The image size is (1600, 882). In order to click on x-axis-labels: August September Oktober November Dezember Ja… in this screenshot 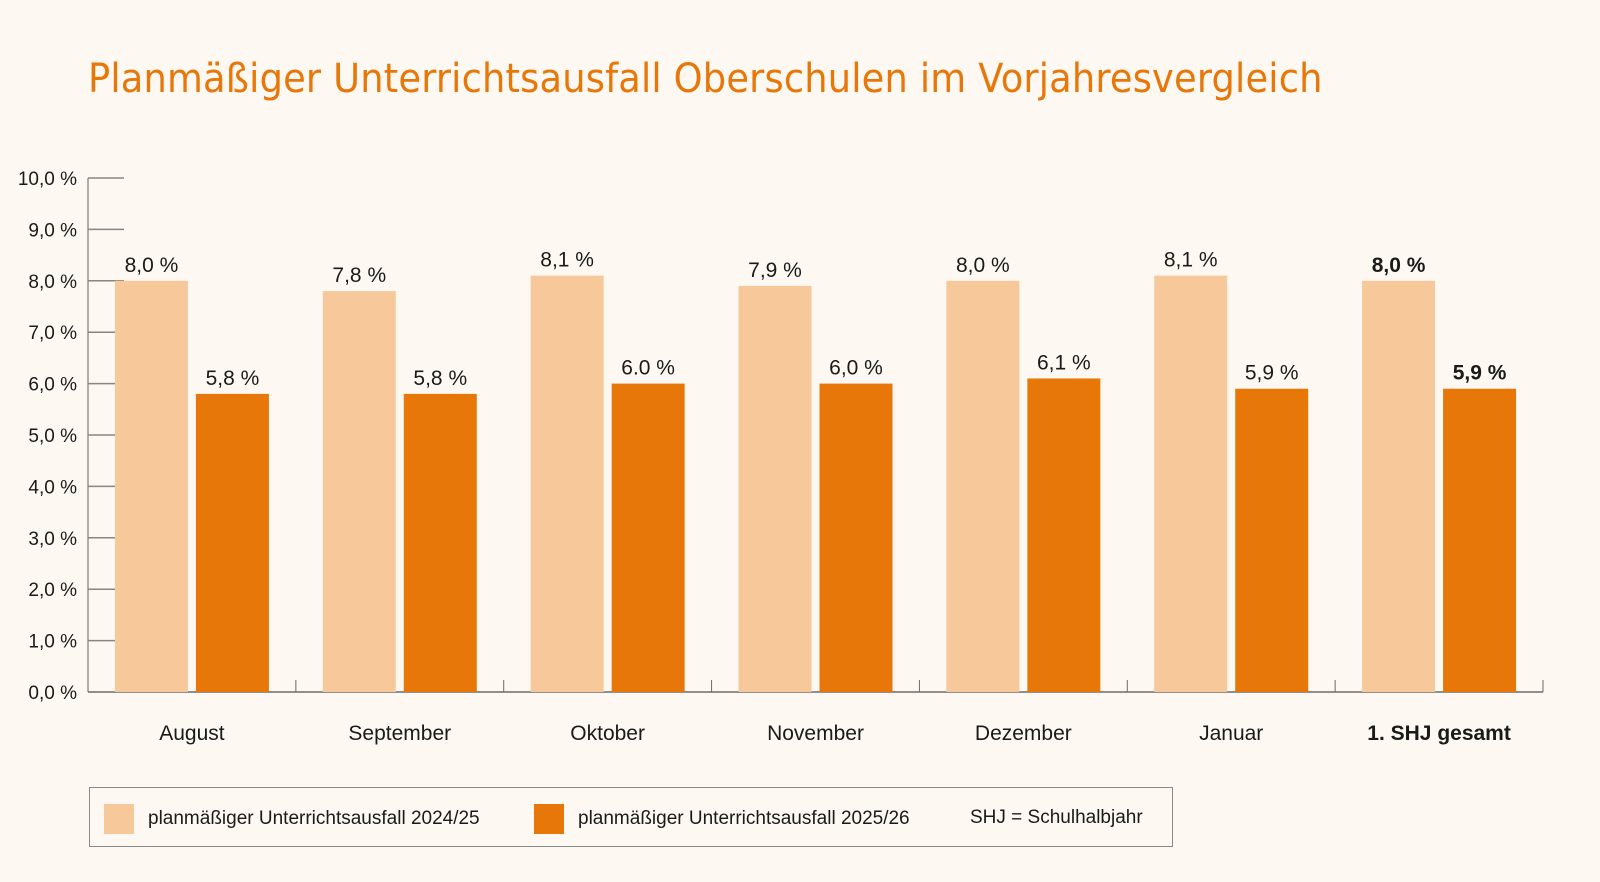, I will do `click(835, 733)`.